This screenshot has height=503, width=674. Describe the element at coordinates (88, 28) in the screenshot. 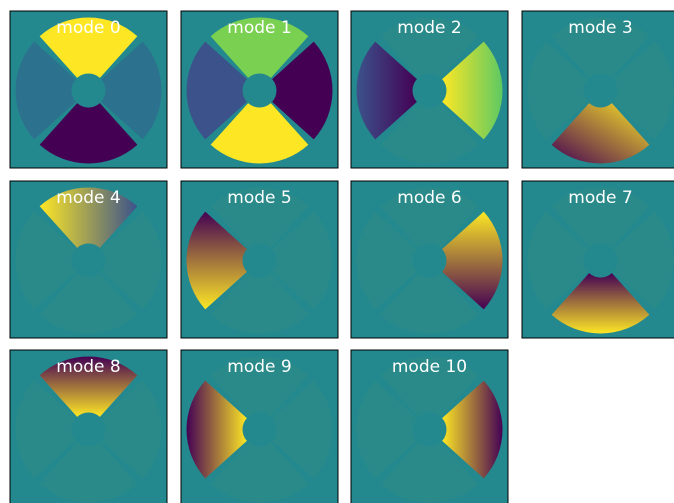

I see `panel-title: mode 0` at that location.